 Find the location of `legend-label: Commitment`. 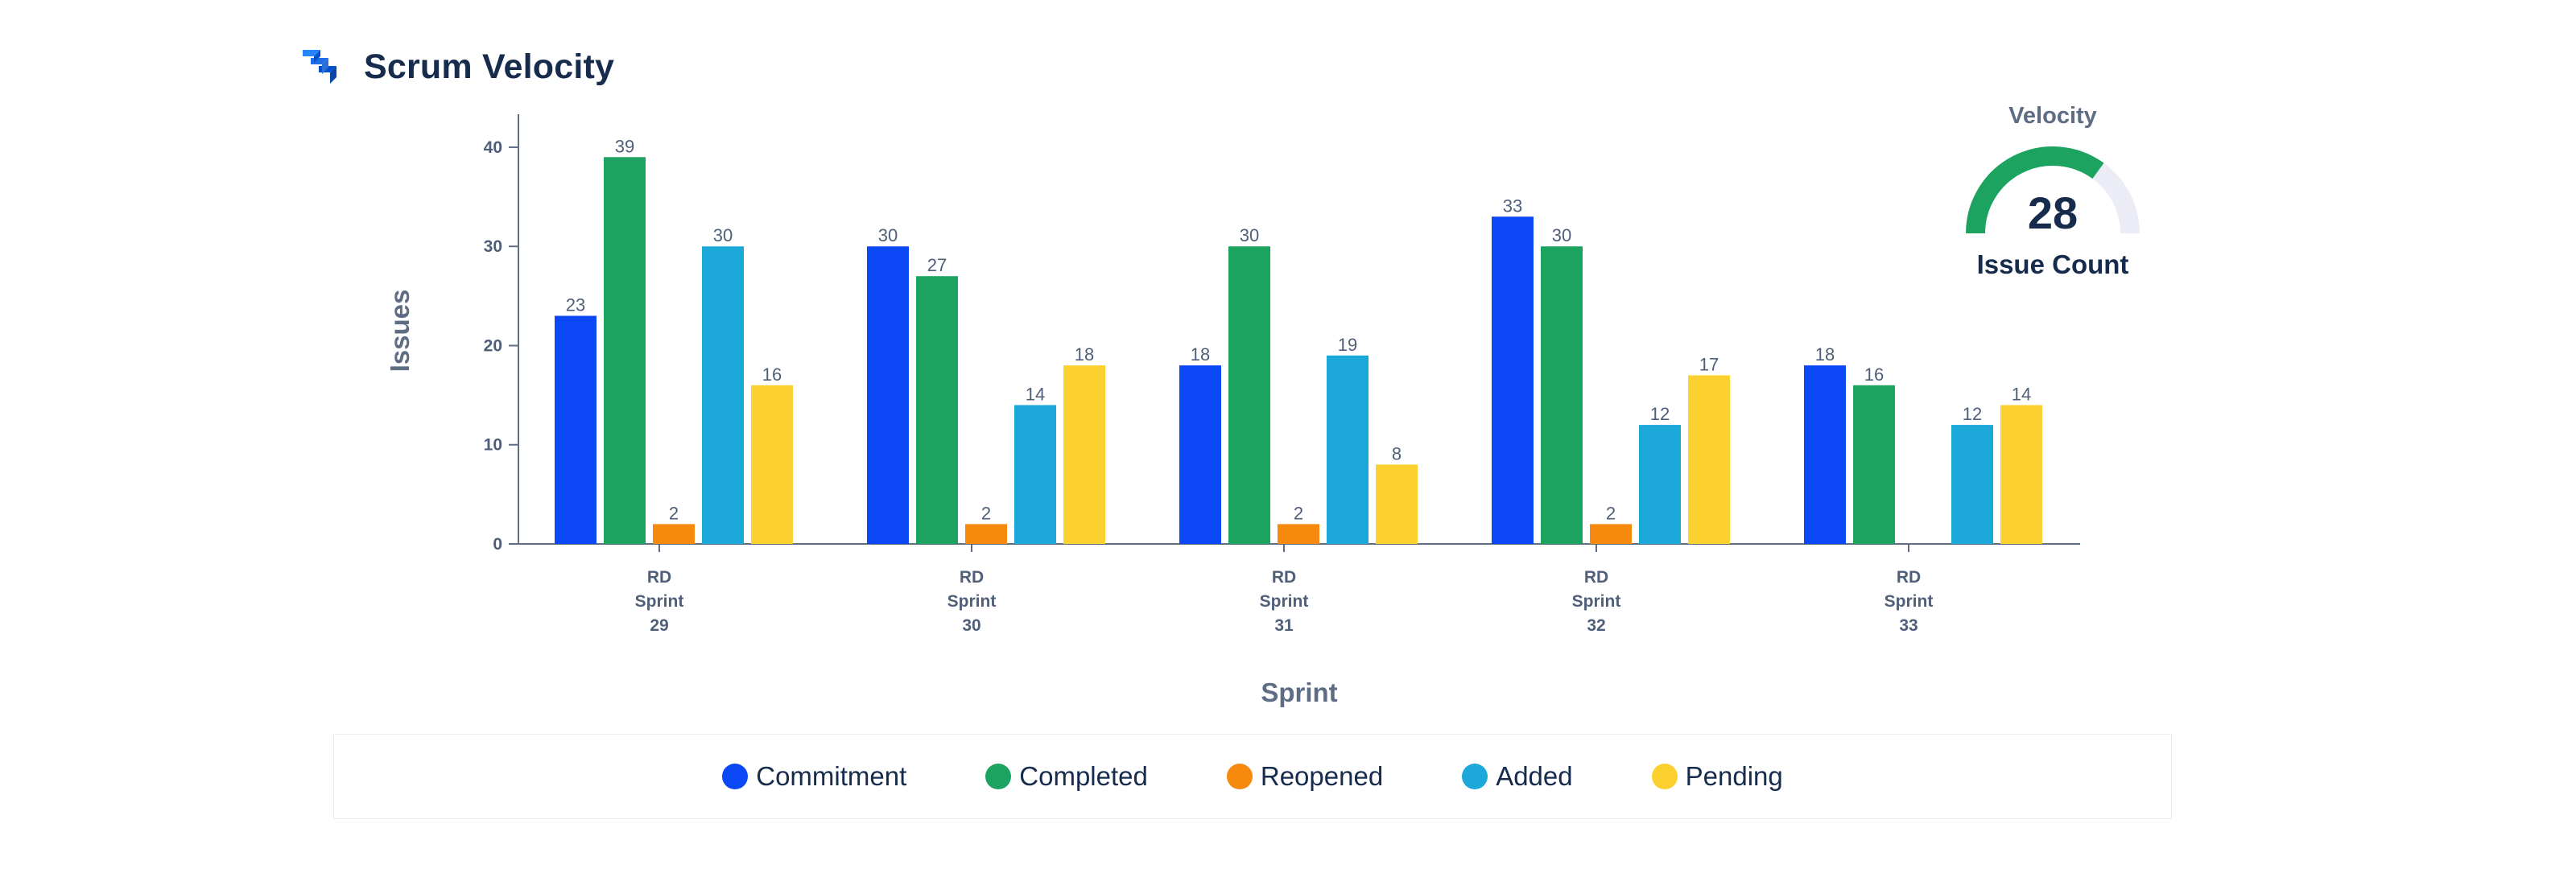

legend-label: Commitment is located at coordinates (831, 776).